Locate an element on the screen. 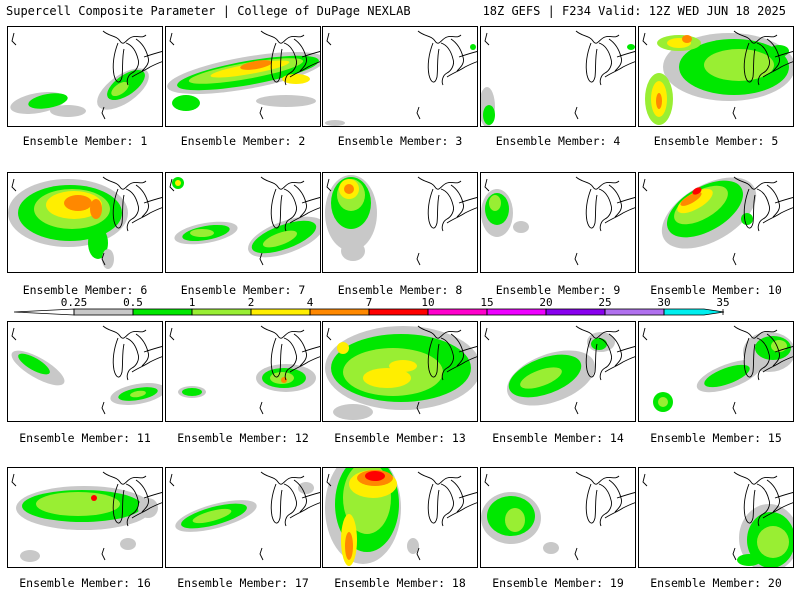 This screenshot has width=800, height=600. colorbar-tick-label: 20 is located at coordinates (545, 302).